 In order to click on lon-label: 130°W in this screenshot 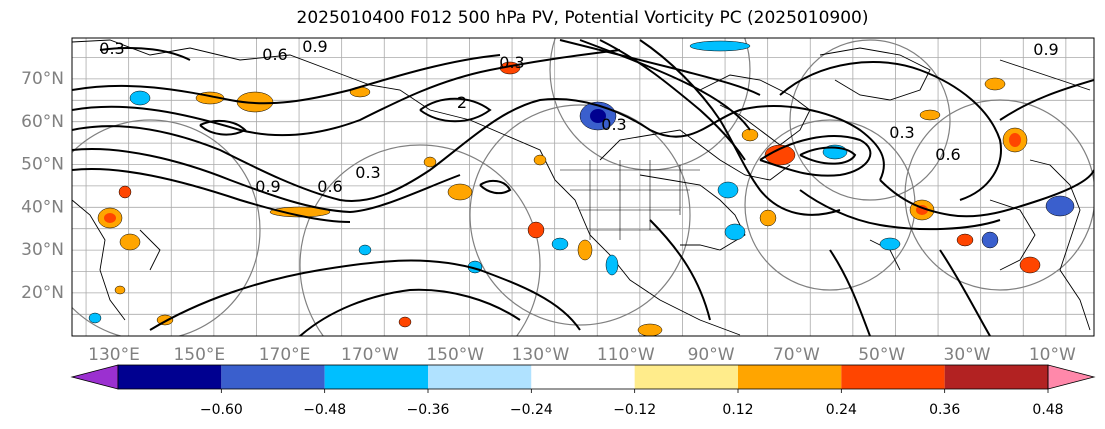, I will do `click(541, 355)`.